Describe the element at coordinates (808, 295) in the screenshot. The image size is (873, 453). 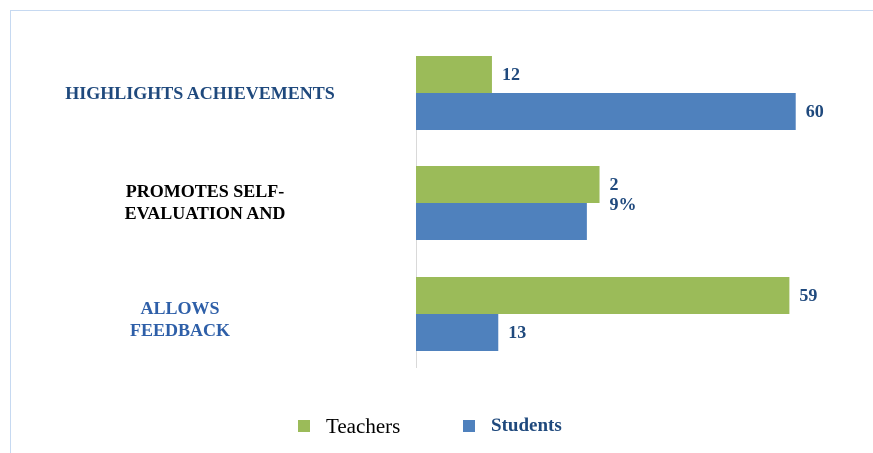
I see `value-label: 59` at that location.